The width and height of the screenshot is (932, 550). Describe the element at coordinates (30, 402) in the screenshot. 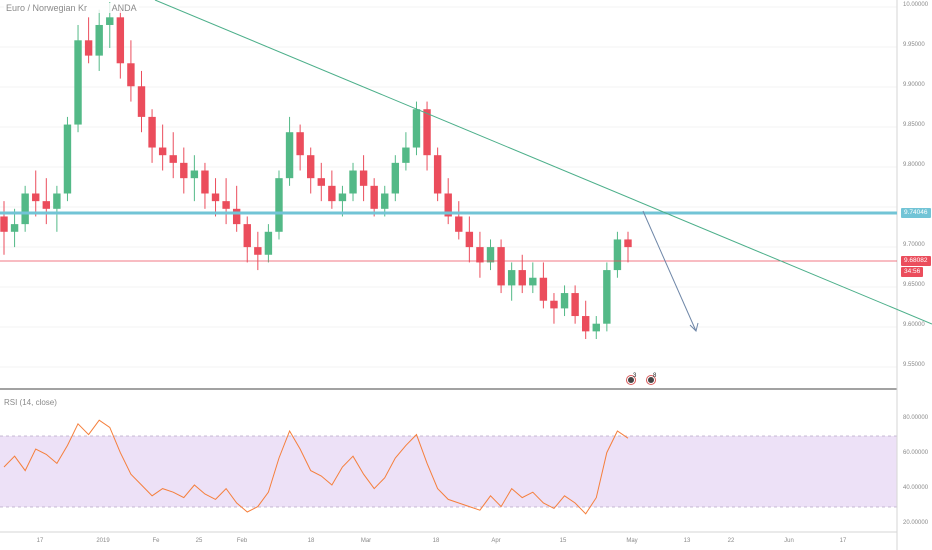

I see `rsi-indicator-label: RSI (14, close)` at that location.